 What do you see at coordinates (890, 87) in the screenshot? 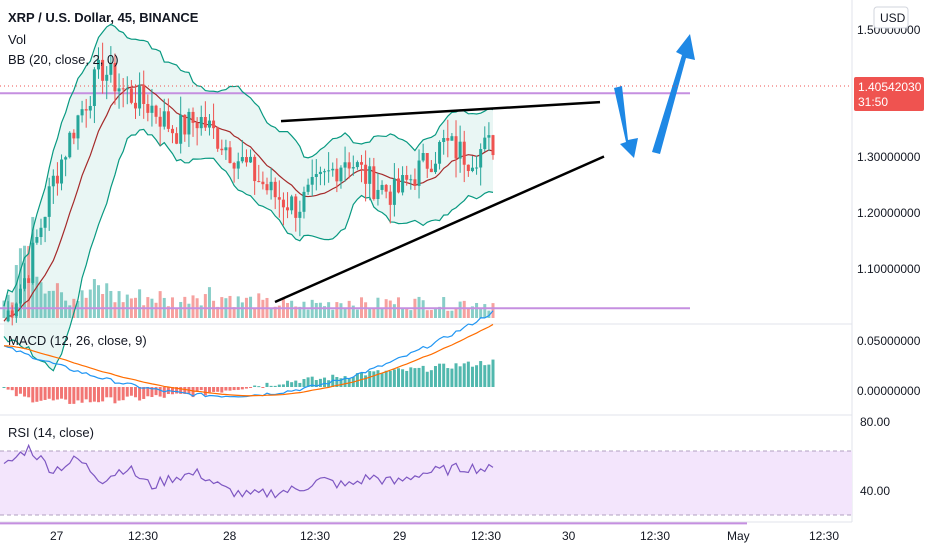
I see `current-price-value: 1.40542030` at bounding box center [890, 87].